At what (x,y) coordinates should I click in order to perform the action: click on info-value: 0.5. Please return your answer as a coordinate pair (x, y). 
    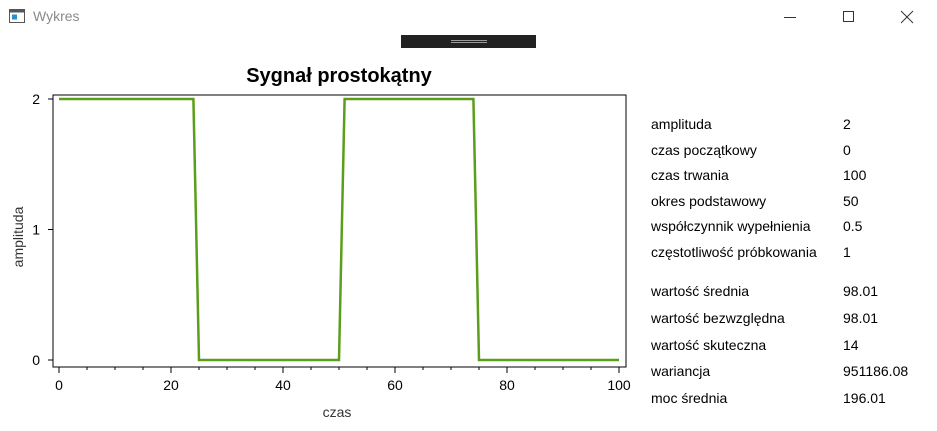
    Looking at the image, I should click on (853, 226).